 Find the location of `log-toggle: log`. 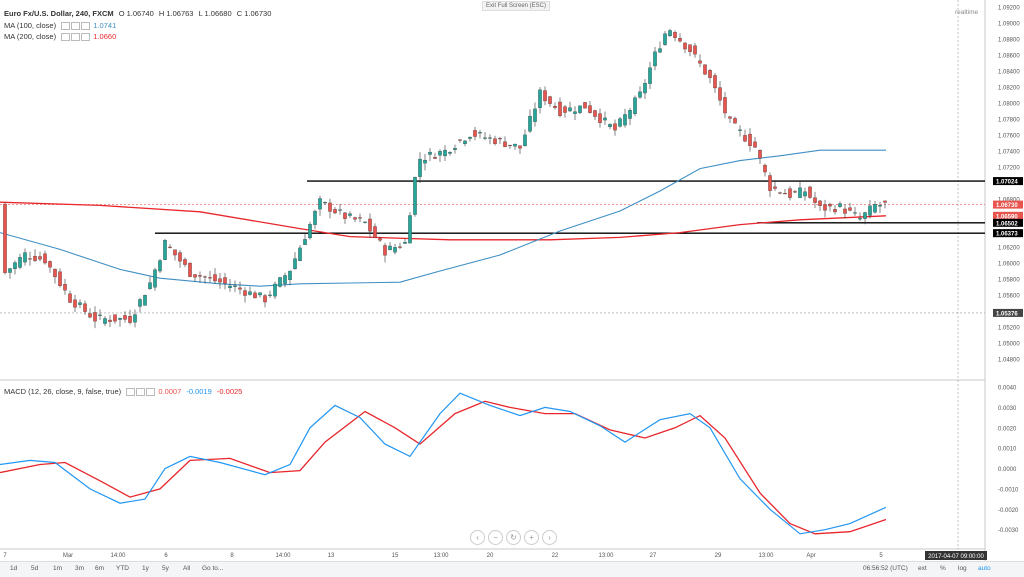

log-toggle: log is located at coordinates (962, 568).